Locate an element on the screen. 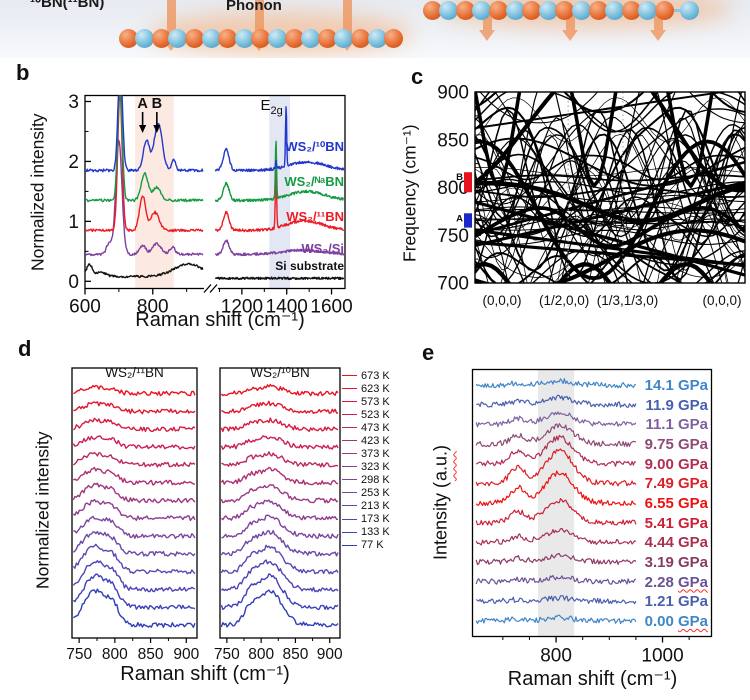 This screenshot has width=750, height=700. legend-label: 673 K is located at coordinates (375, 375).